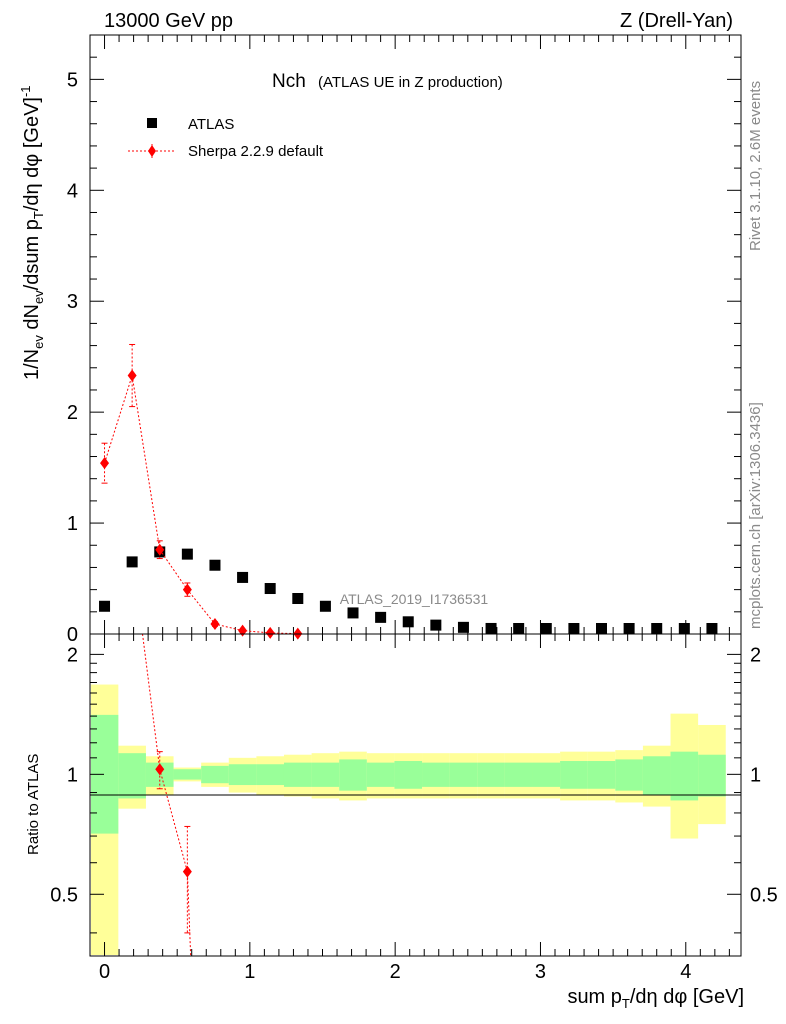  Describe the element at coordinates (72, 524) in the screenshot. I see `main-y-tick-label: 1` at that location.